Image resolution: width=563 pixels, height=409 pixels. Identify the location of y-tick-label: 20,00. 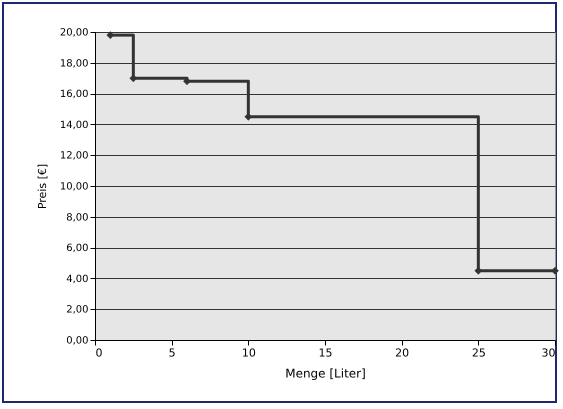
(74, 33).